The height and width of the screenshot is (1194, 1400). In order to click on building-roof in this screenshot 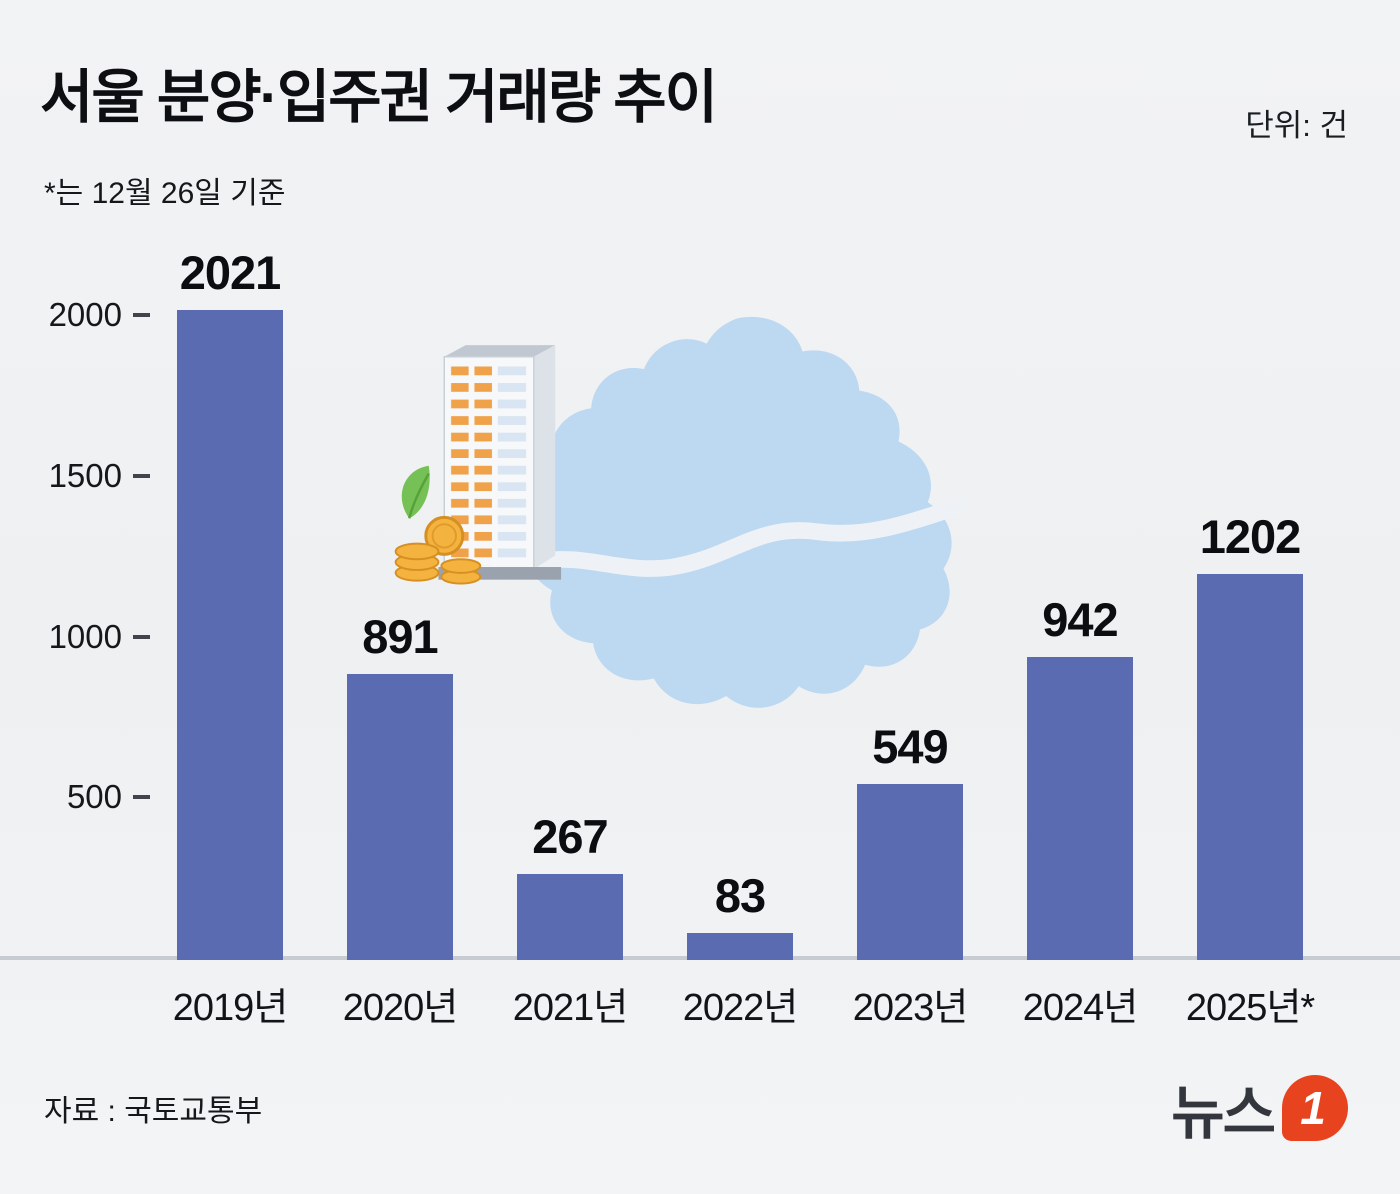, I will do `click(500, 351)`.